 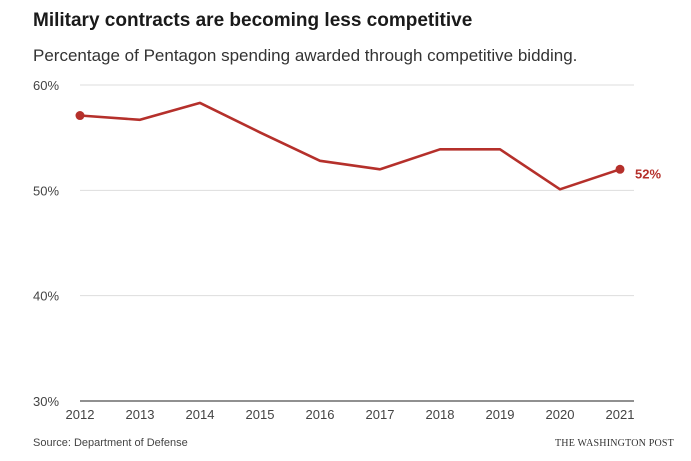 I want to click on x-tick-label: 2013, so click(x=140, y=414).